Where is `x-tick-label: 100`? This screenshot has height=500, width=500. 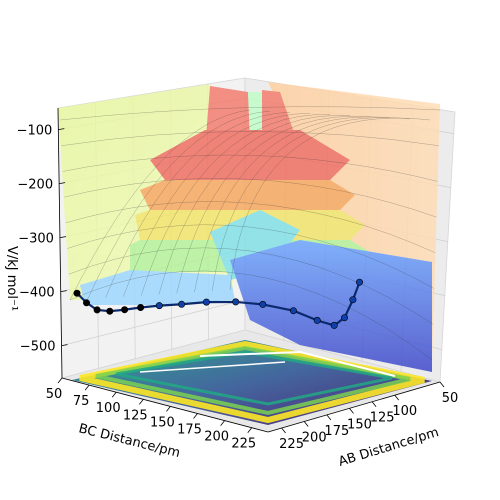 x-tick-label: 100 is located at coordinates (108, 408).